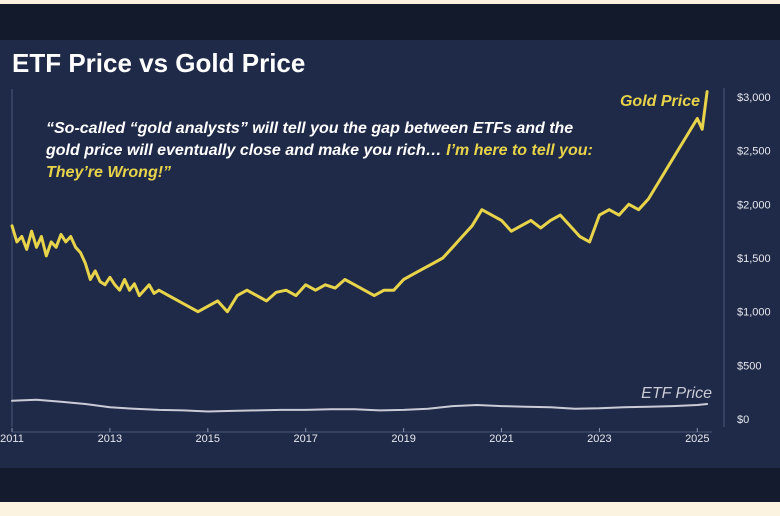 The width and height of the screenshot is (780, 516). I want to click on y-tick-label: $3,000, so click(754, 98).